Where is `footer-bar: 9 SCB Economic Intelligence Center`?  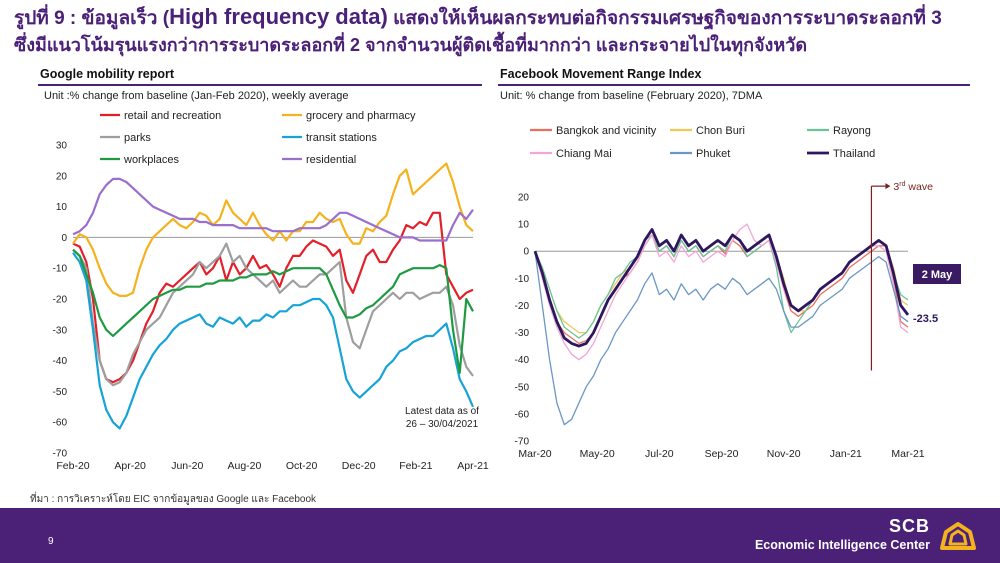 footer-bar: 9 SCB Economic Intelligence Center is located at coordinates (500, 535).